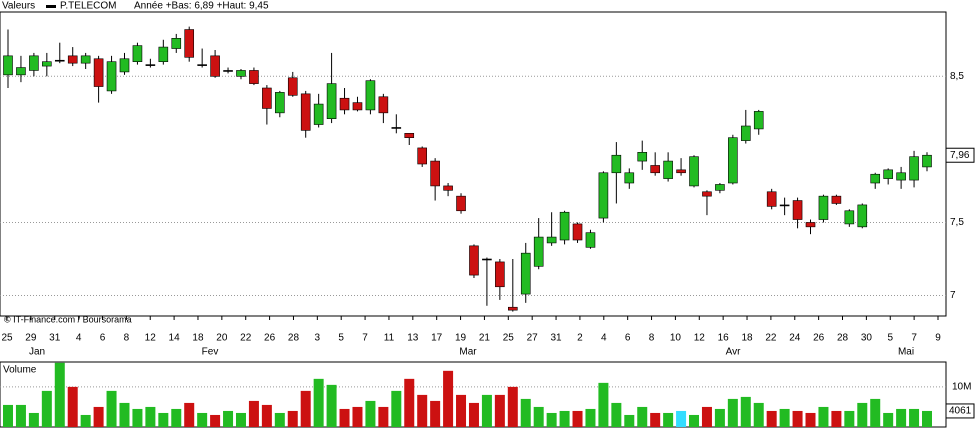 This screenshot has height=430, width=975. What do you see at coordinates (51, 6) in the screenshot?
I see `legend-swatch` at bounding box center [51, 6].